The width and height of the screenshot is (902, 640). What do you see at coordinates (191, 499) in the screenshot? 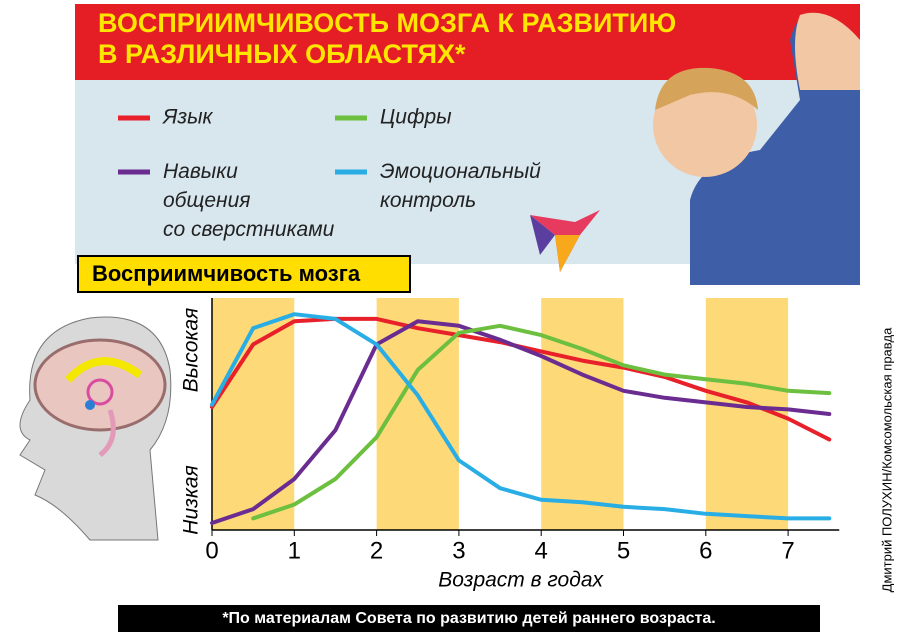
I see `y-low-label: Низкая` at bounding box center [191, 499].